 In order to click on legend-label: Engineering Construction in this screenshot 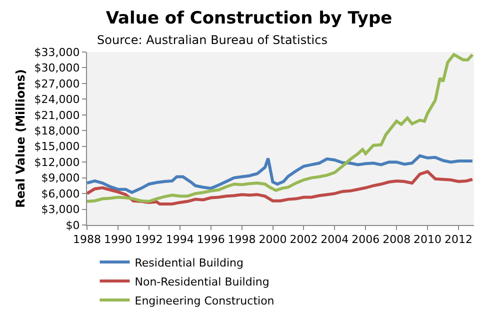, I will do `click(204, 301)`.